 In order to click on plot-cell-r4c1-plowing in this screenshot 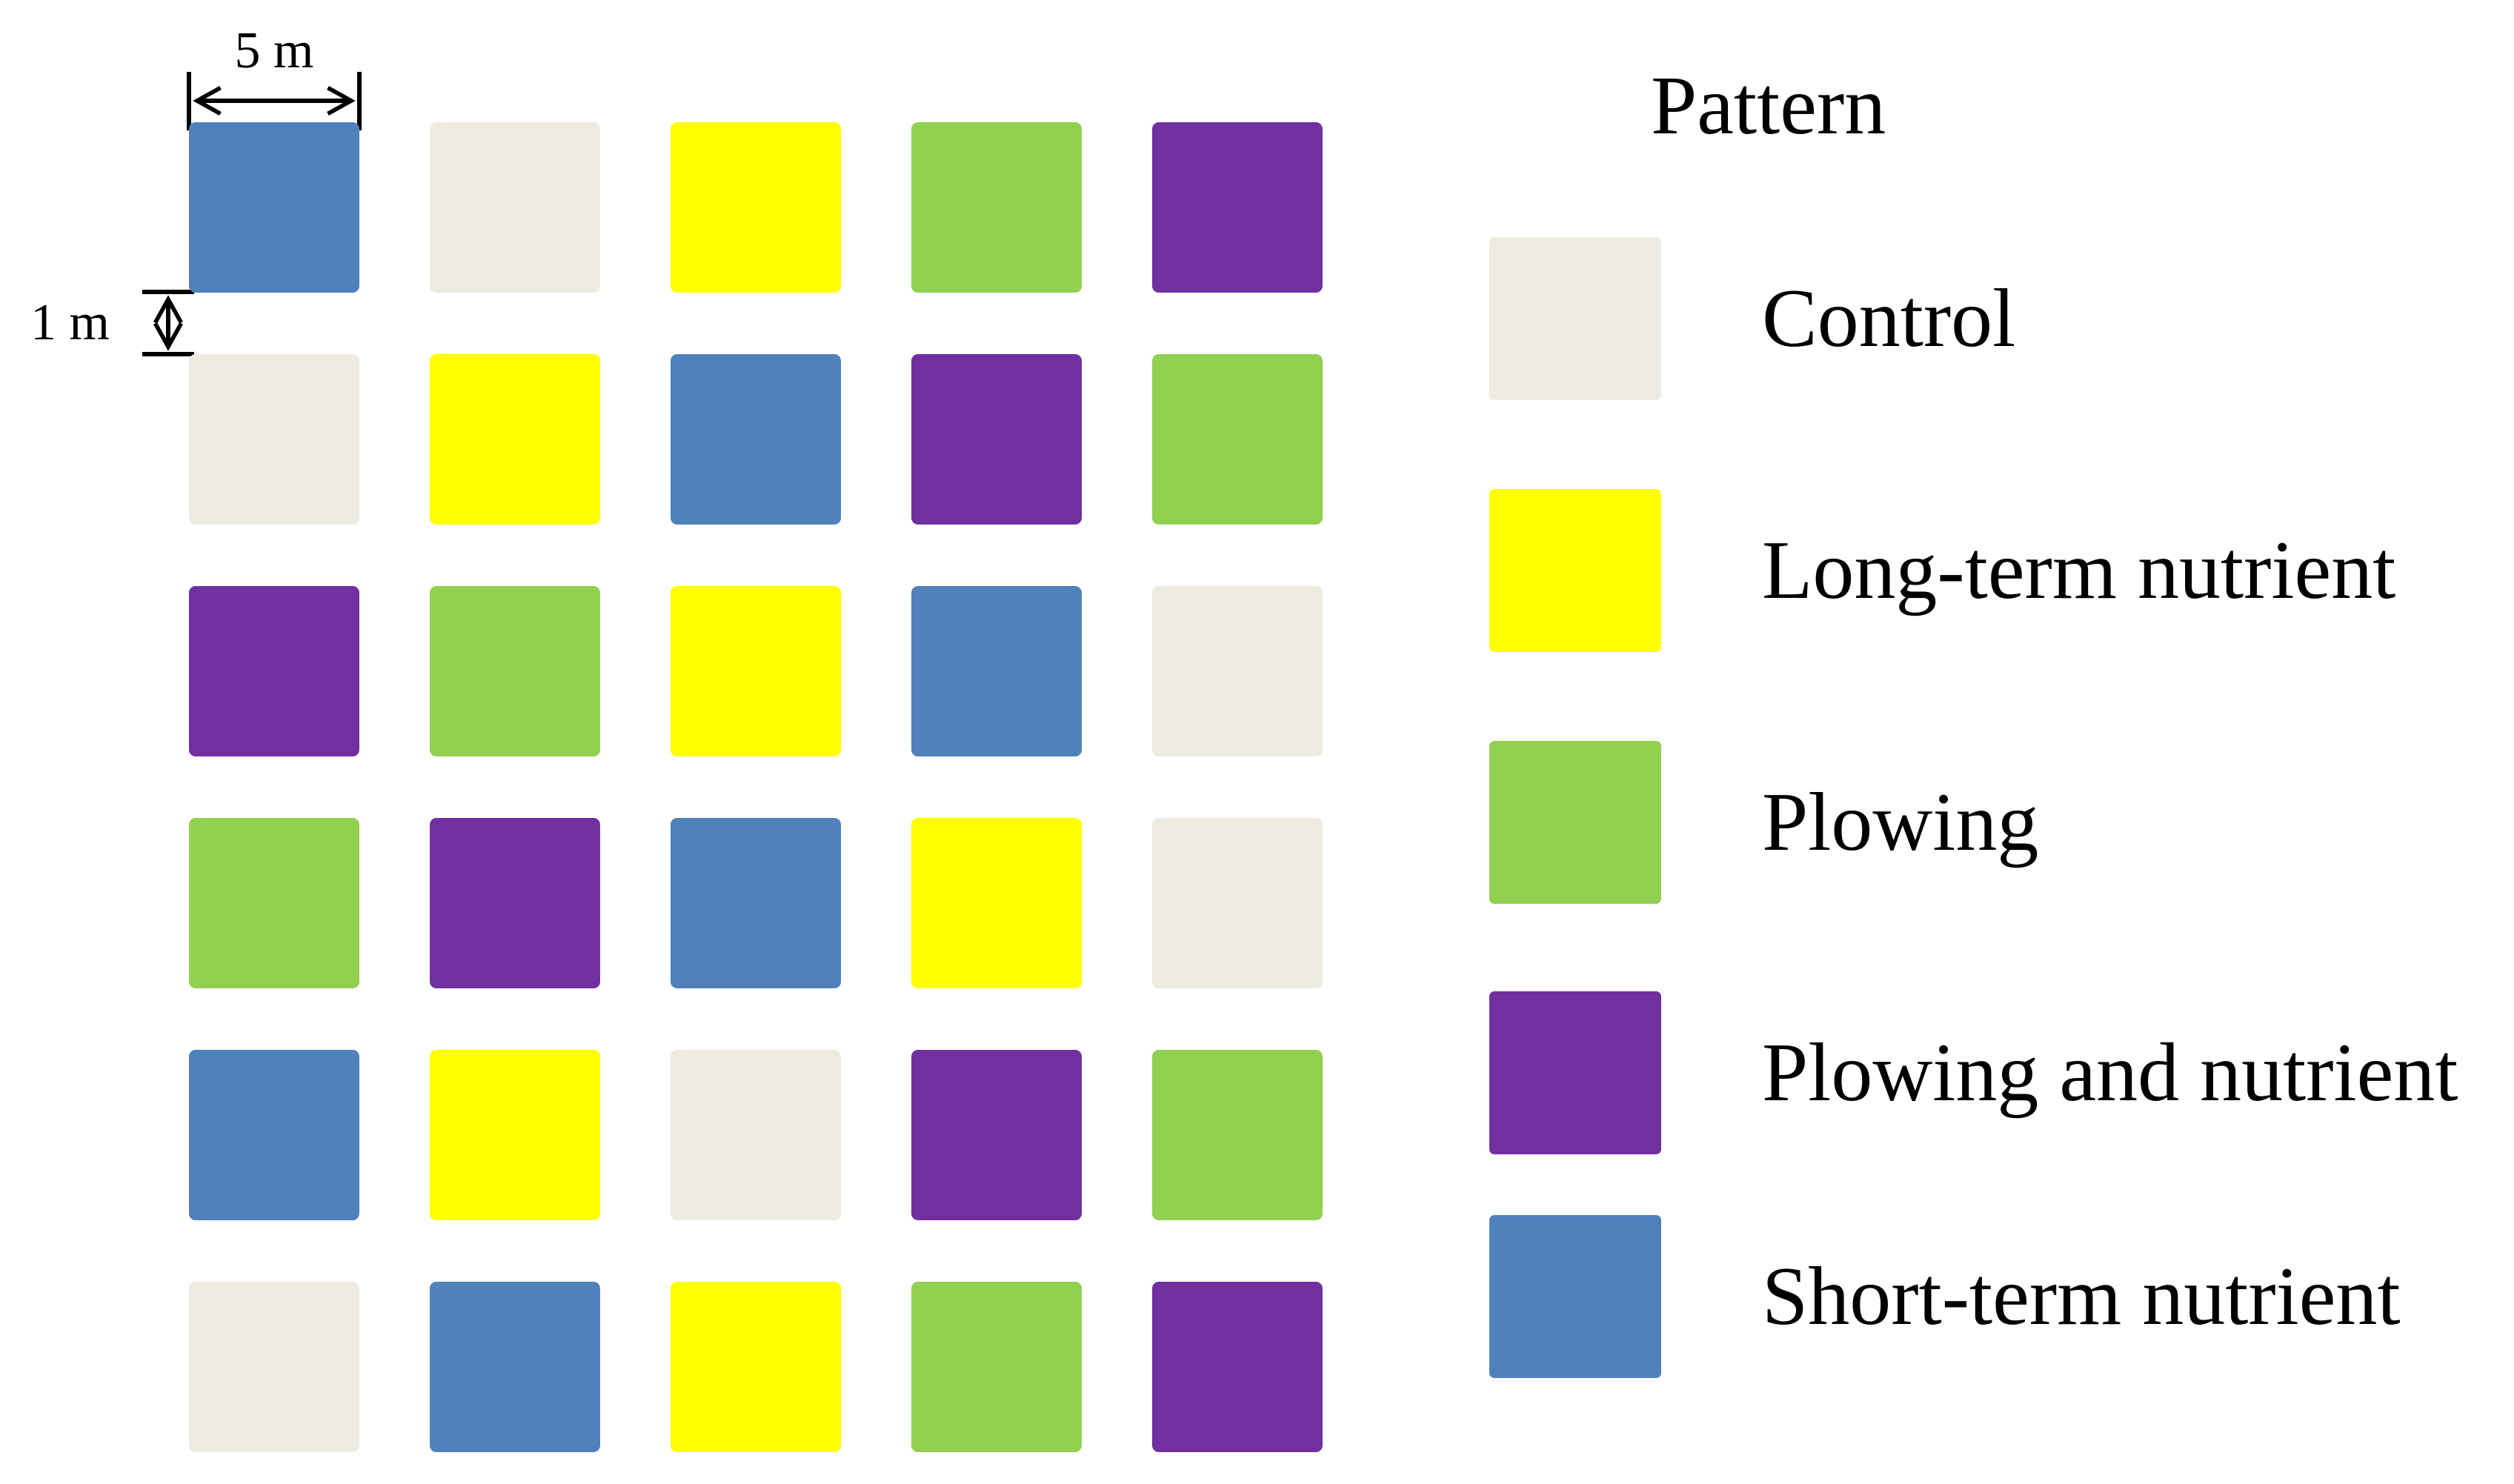, I will do `click(274, 903)`.